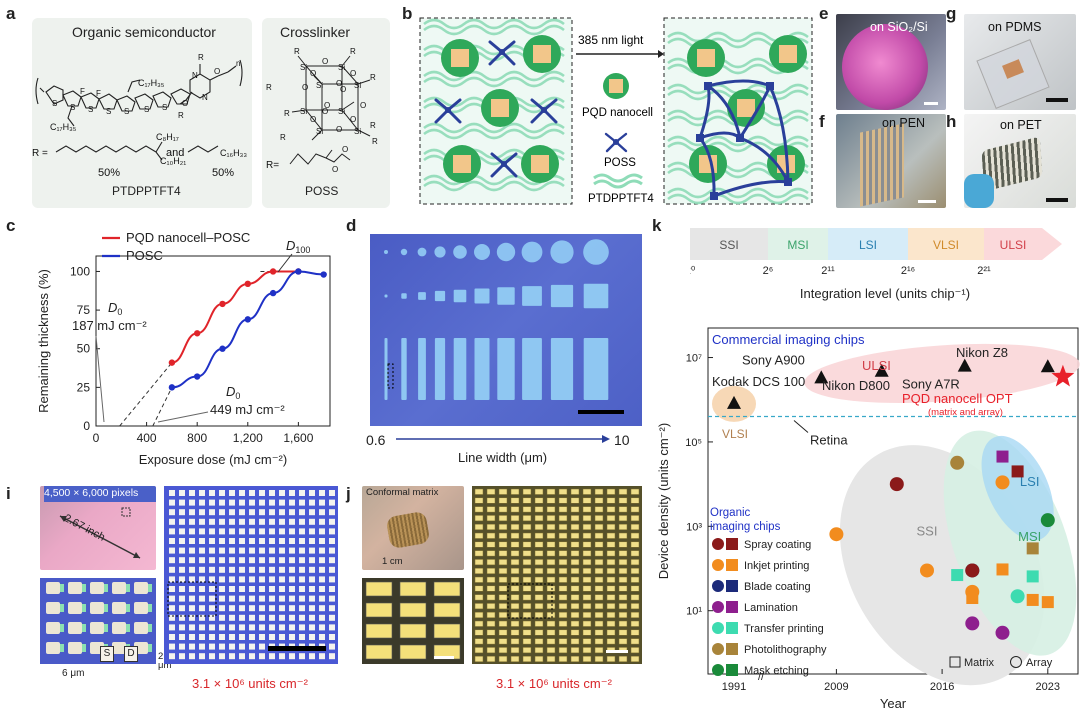 The height and width of the screenshot is (720, 1080). I want to click on x-tick-label-2: 2016, so click(942, 687).